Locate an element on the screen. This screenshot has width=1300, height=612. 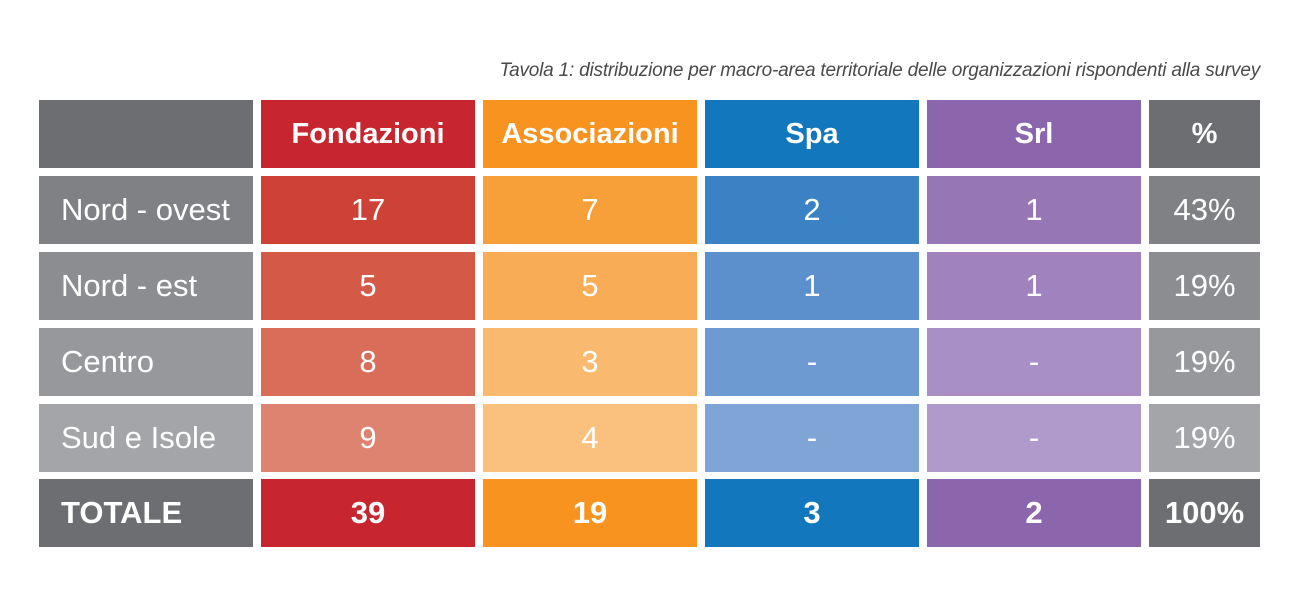
cell-spa: 2 is located at coordinates (812, 210).